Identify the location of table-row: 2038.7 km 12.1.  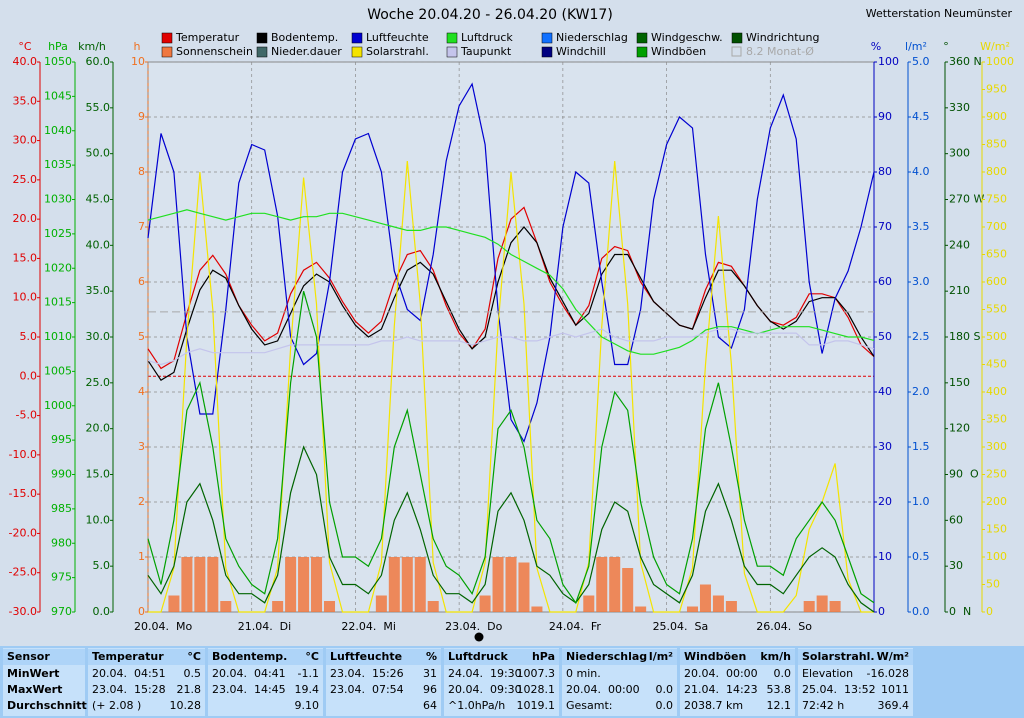
(737, 706).